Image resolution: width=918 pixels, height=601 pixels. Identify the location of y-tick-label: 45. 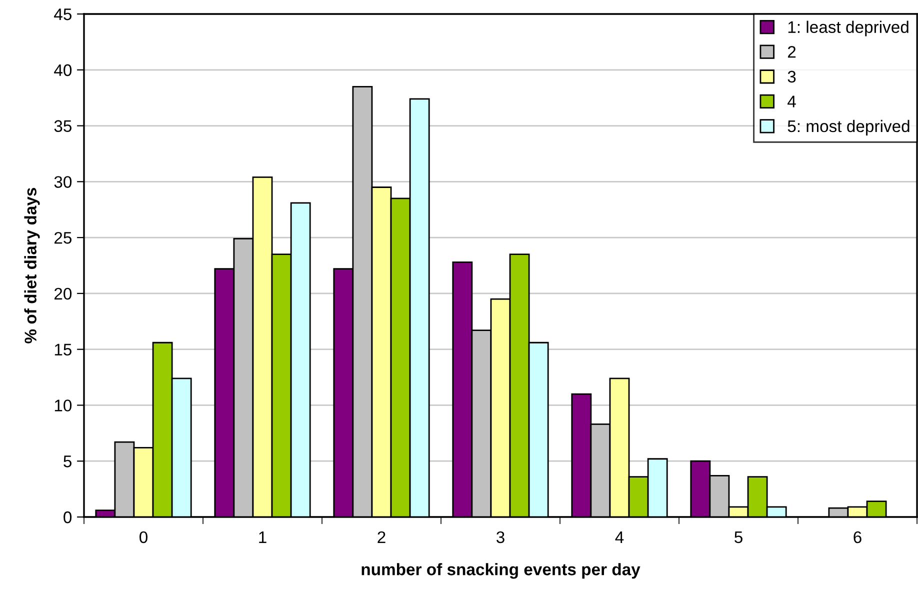
(63, 14).